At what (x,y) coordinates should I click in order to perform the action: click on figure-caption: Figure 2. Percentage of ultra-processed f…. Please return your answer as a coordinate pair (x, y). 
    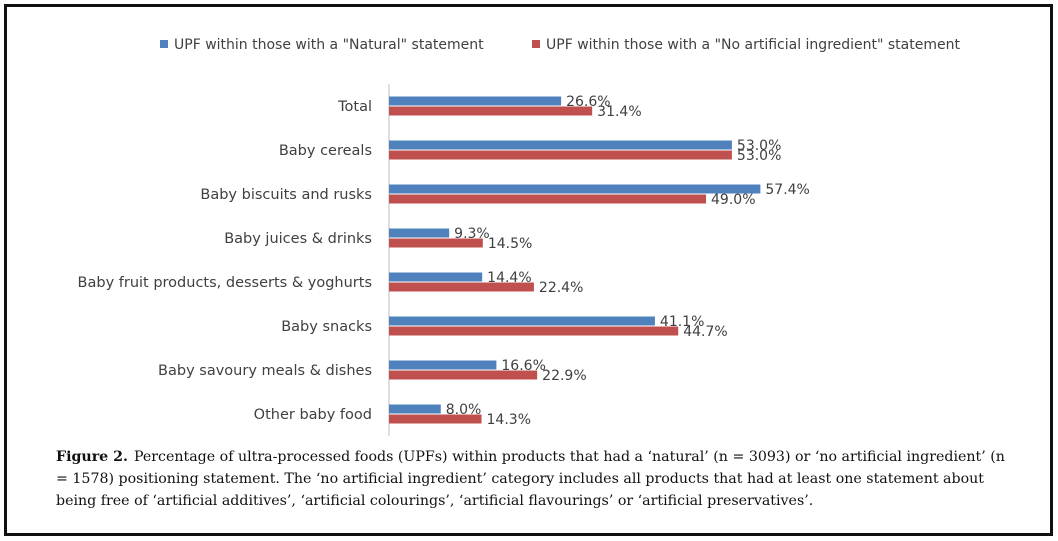
    Looking at the image, I should click on (531, 479).